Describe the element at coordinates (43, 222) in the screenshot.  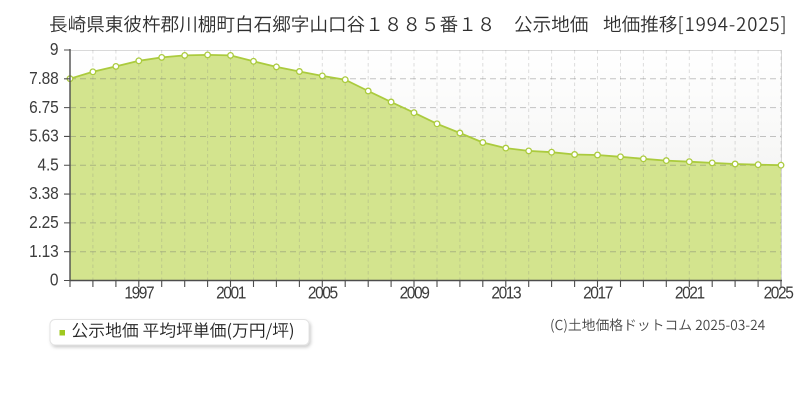
I see `svg-text: 2.25` at that location.